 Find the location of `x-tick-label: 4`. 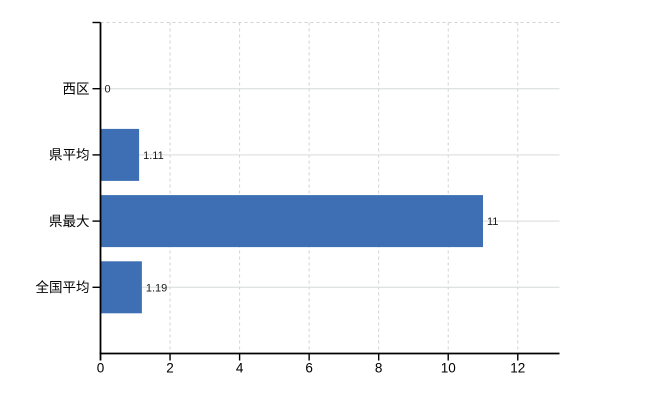

x-tick-label: 4 is located at coordinates (240, 368).